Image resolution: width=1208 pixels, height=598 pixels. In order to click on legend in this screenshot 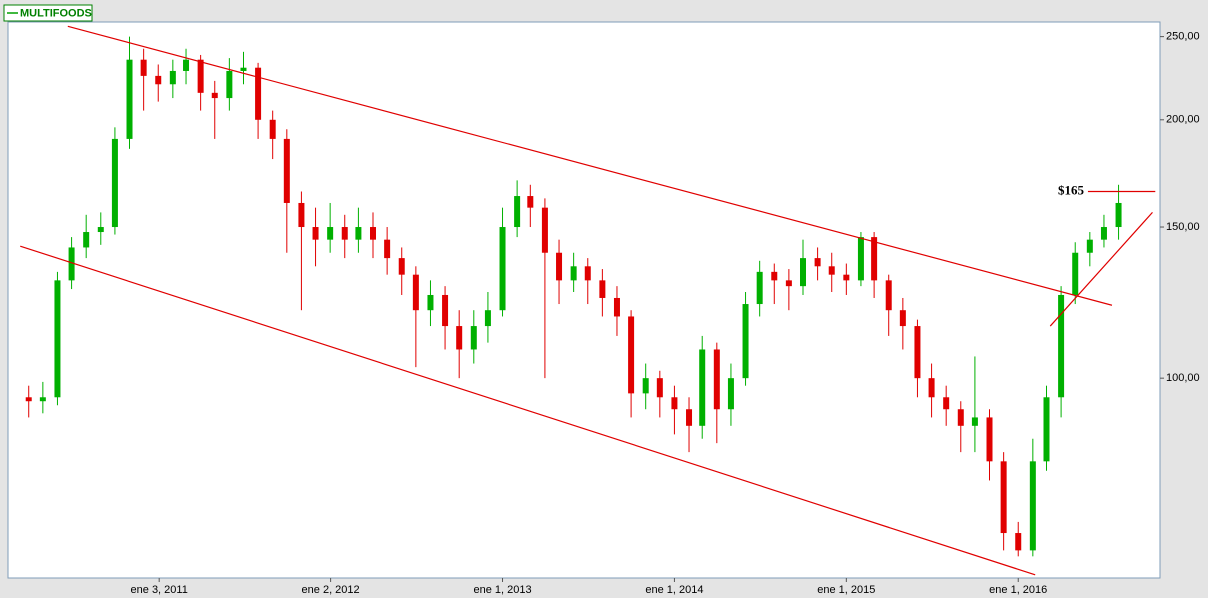, I will do `click(48, 13)`.